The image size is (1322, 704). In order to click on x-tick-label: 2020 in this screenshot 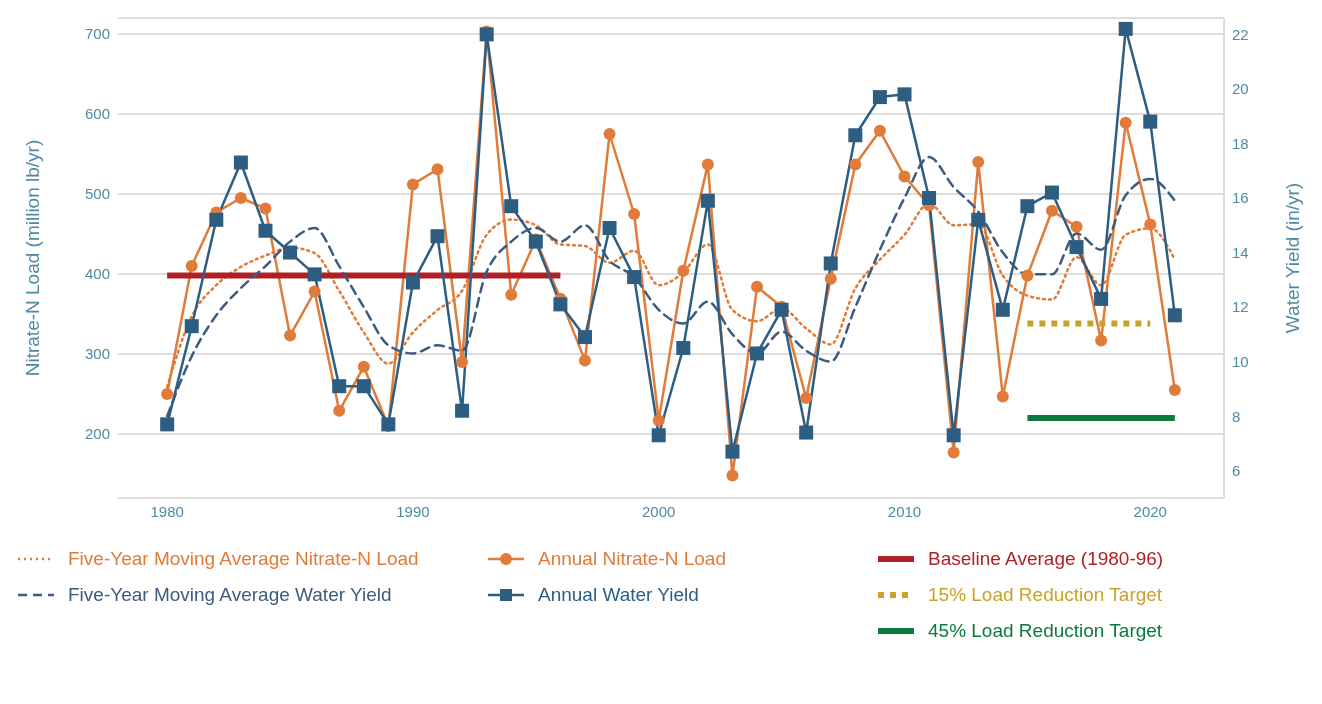, I will do `click(1150, 511)`.